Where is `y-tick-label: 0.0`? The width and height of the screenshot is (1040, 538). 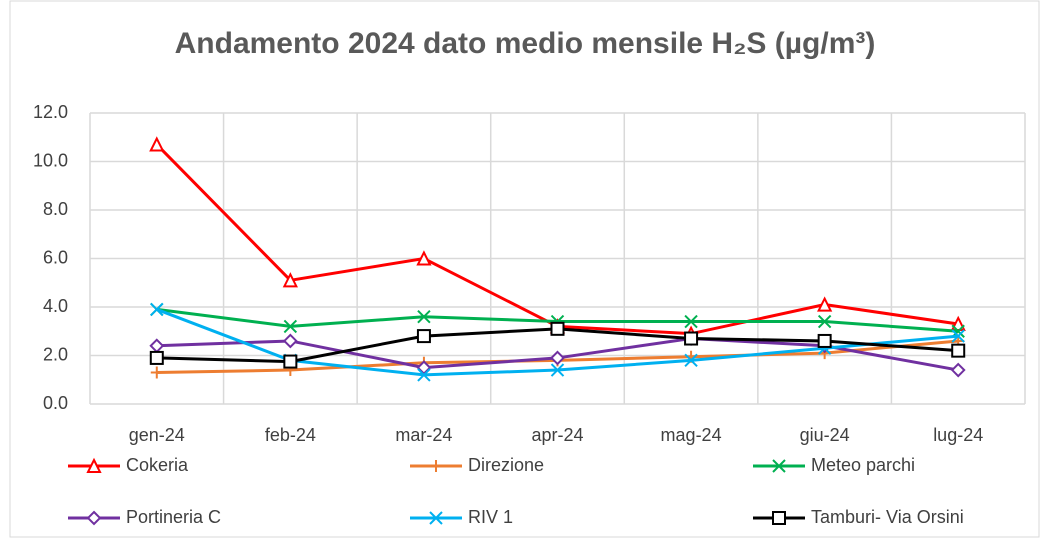 y-tick-label: 0.0 is located at coordinates (55, 403).